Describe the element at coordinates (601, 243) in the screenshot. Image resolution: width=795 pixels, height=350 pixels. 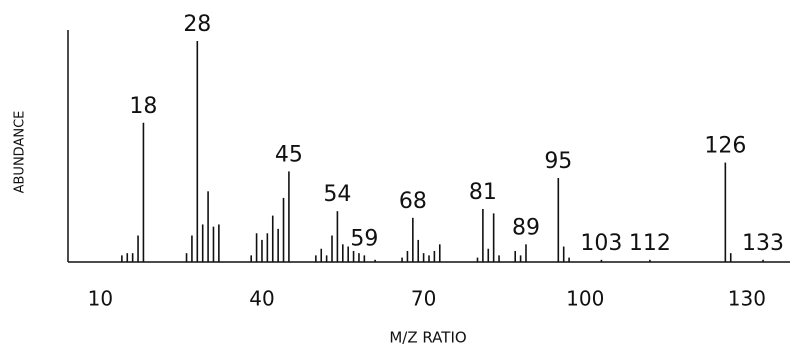
I see `peak-label: 103` at that location.